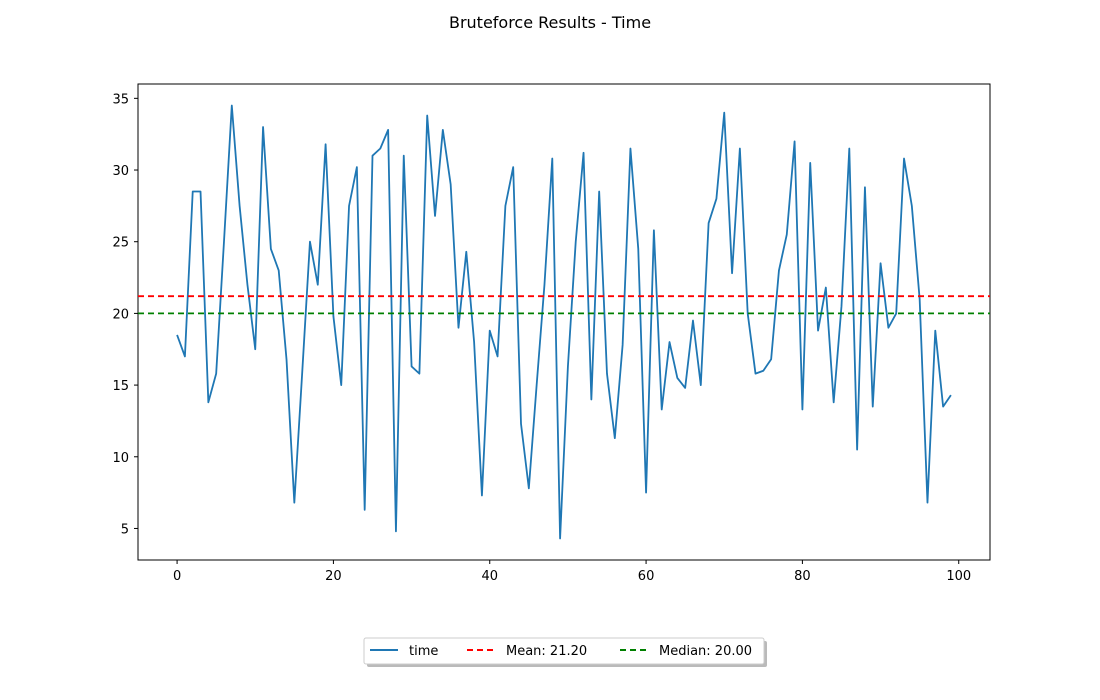 The height and width of the screenshot is (700, 1100). Describe the element at coordinates (572, 572) in the screenshot. I see `x-axis: 0 20 40 60 80 100` at that location.